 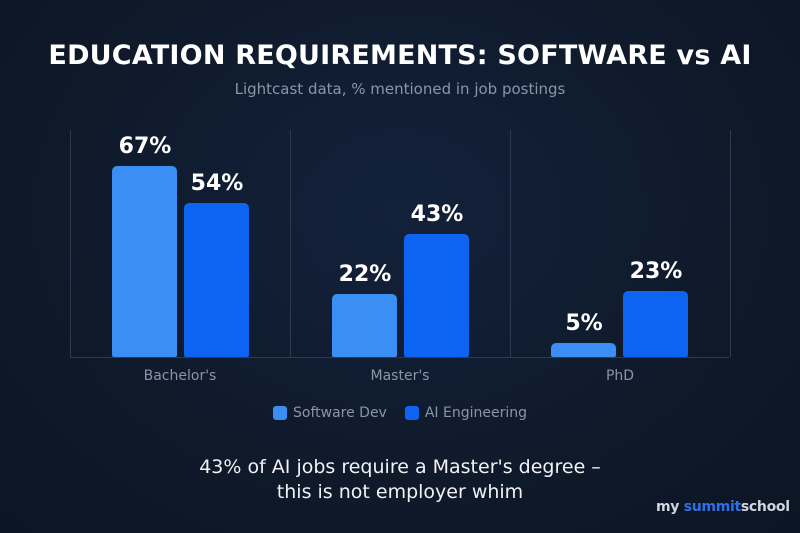 What do you see at coordinates (400, 492) in the screenshot?
I see `caption-line-2: this is not employer whim` at bounding box center [400, 492].